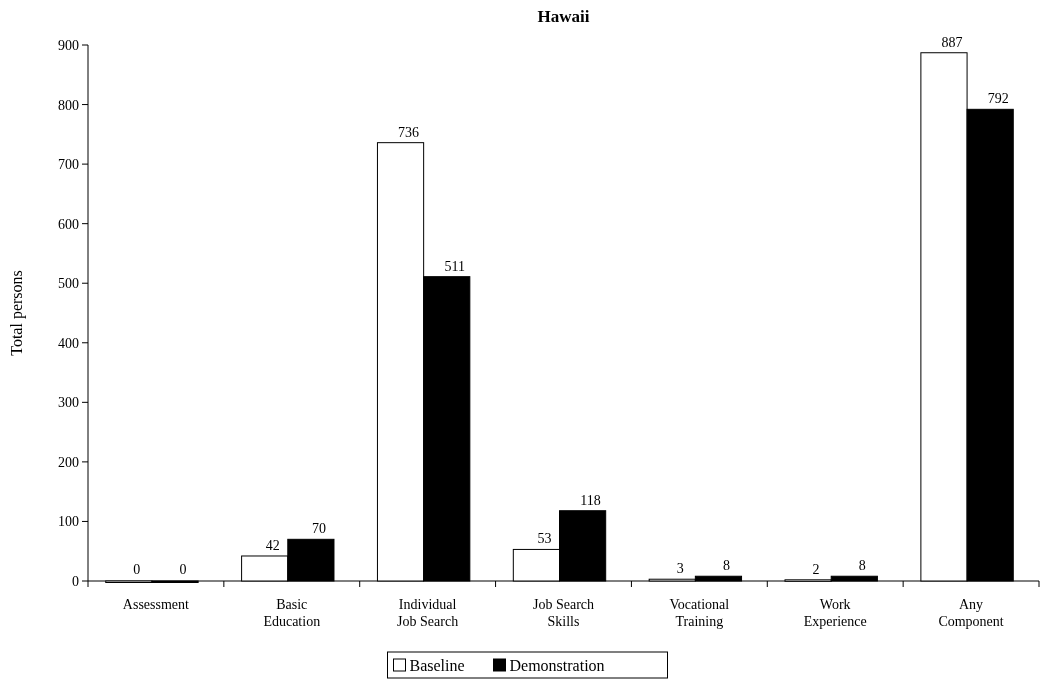 The width and height of the screenshot is (1059, 696). What do you see at coordinates (272, 545) in the screenshot?
I see `data-label: 42` at bounding box center [272, 545].